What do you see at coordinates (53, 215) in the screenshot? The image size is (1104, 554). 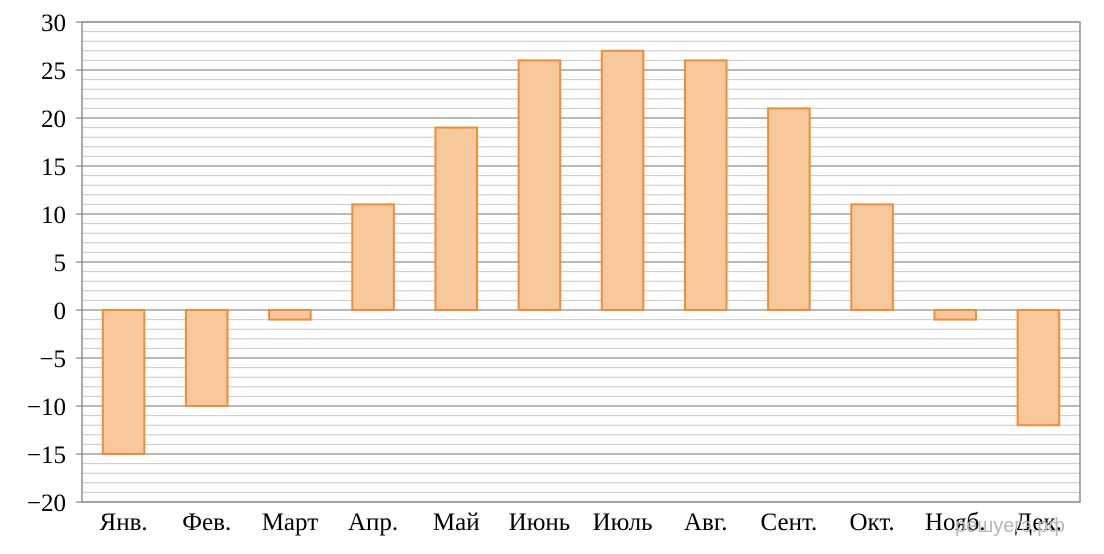 I see `y-tick-label: 10` at bounding box center [53, 215].